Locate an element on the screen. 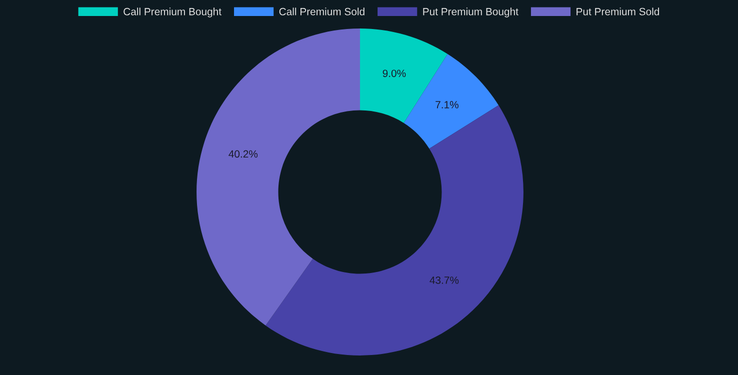  legend-label: Call Premium Sold is located at coordinates (321, 12).